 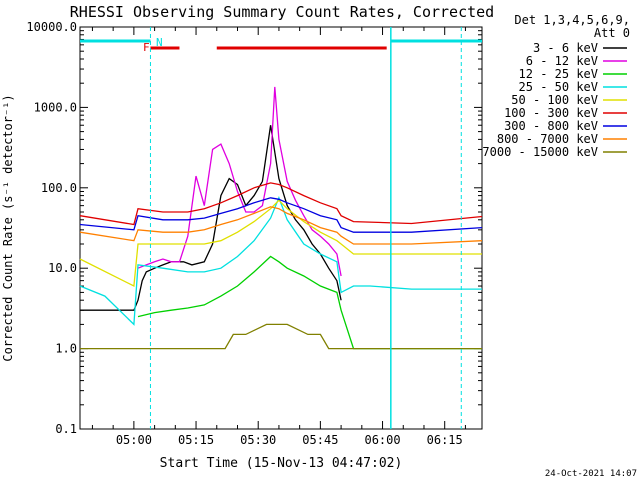 What do you see at coordinates (258, 440) in the screenshot?
I see `x-tick-label: 05:30` at bounding box center [258, 440].